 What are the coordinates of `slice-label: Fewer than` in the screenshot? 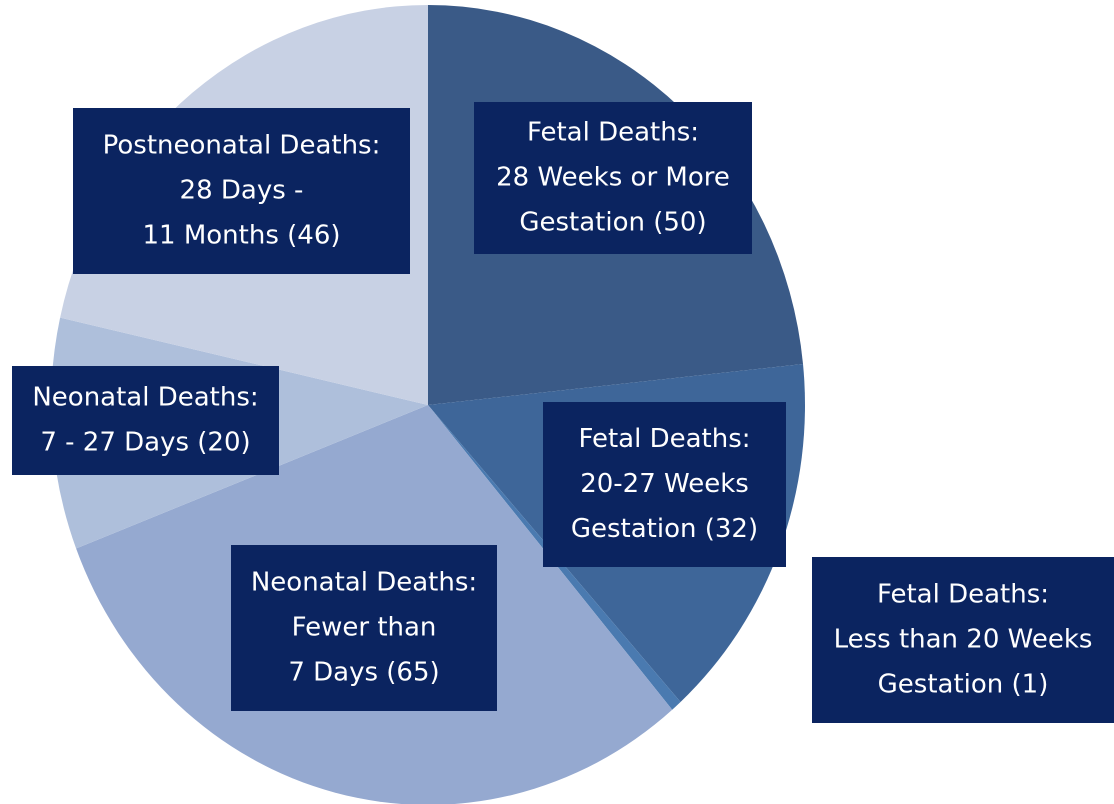 It's located at (364, 628).